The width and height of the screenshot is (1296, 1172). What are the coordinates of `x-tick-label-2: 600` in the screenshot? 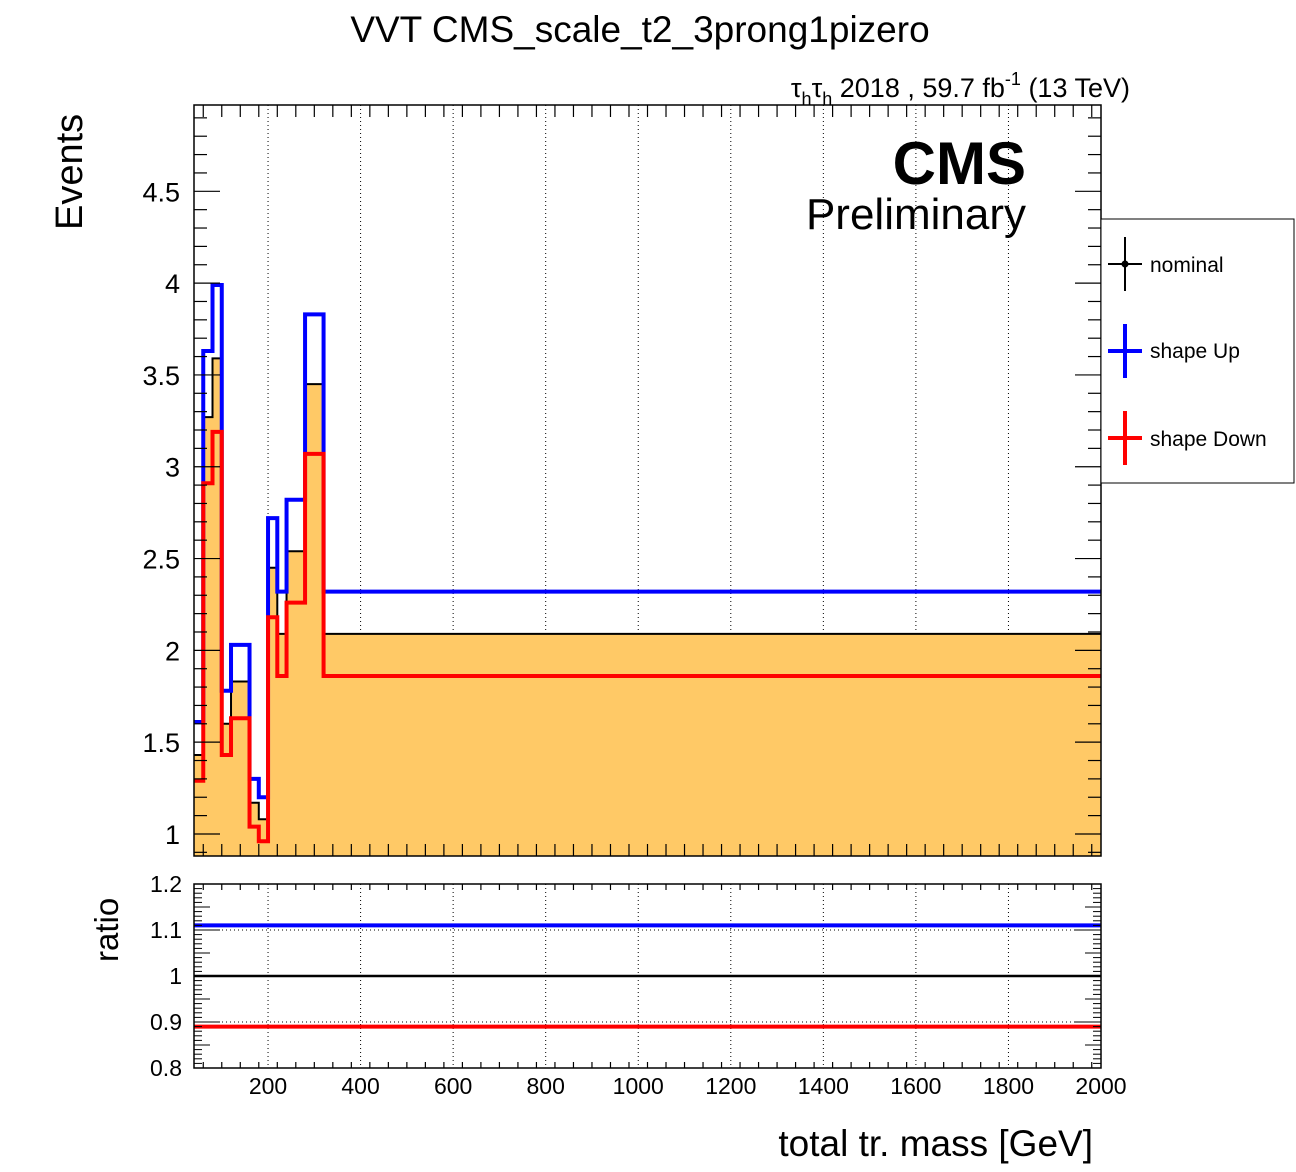 It's located at (453, 1086).